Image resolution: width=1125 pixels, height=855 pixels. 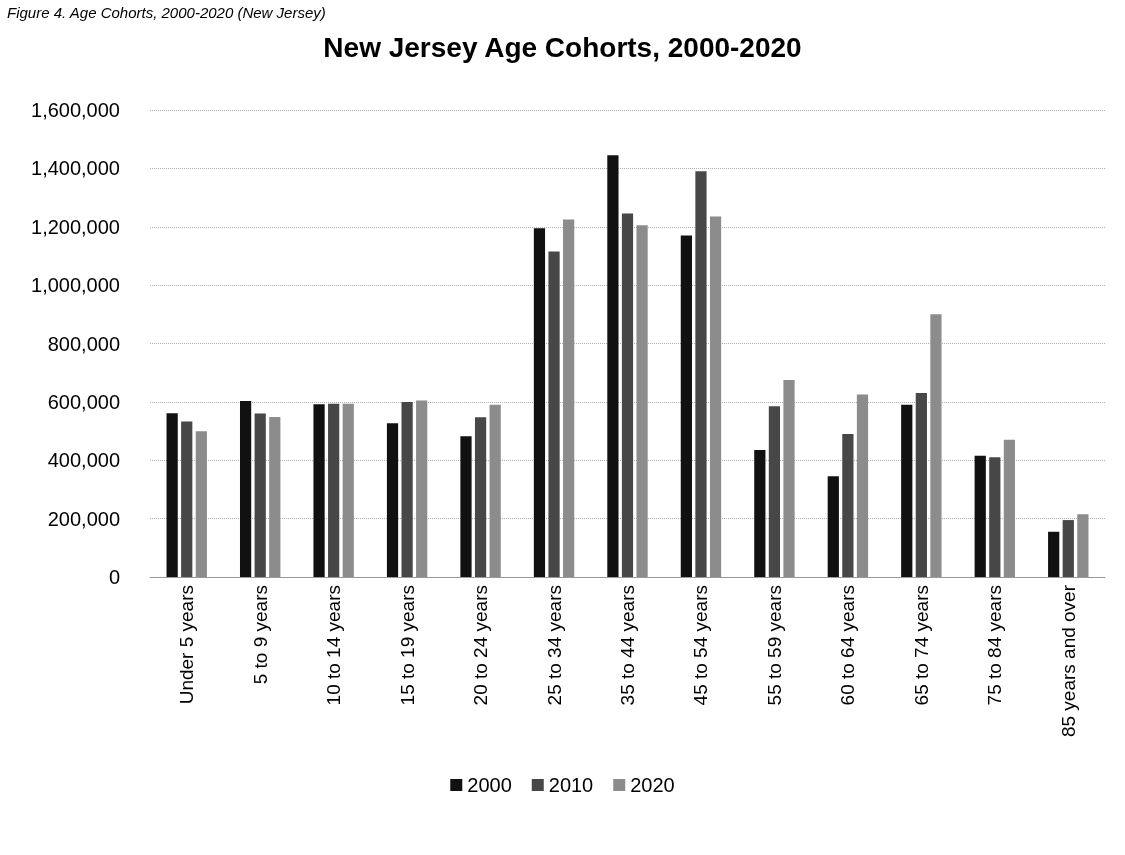 What do you see at coordinates (562, 47) in the screenshot?
I see `chart-title: New Jersey Age Cohorts, 2000-2020` at bounding box center [562, 47].